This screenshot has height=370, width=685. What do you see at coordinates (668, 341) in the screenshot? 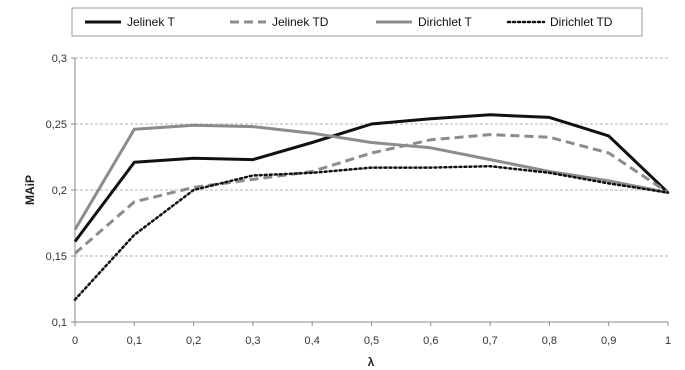
I see `x-tick-label: 1` at bounding box center [668, 341].